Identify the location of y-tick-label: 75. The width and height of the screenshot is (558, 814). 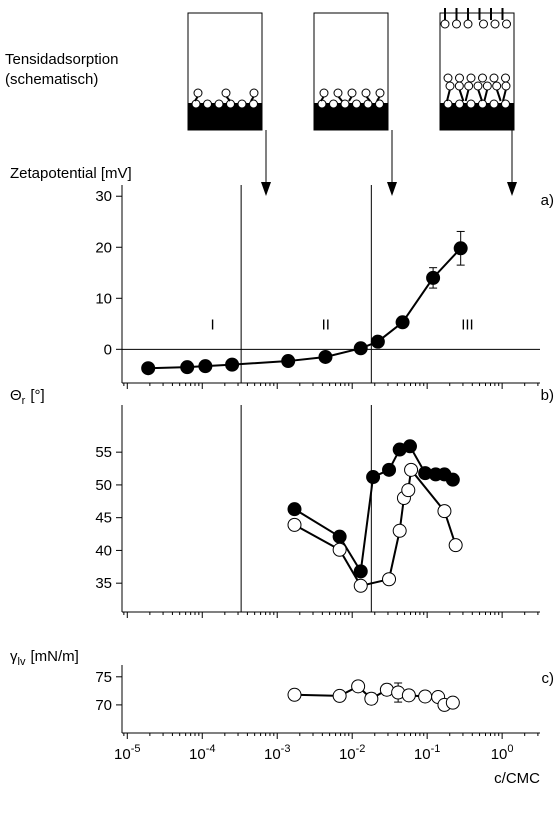
(103, 677).